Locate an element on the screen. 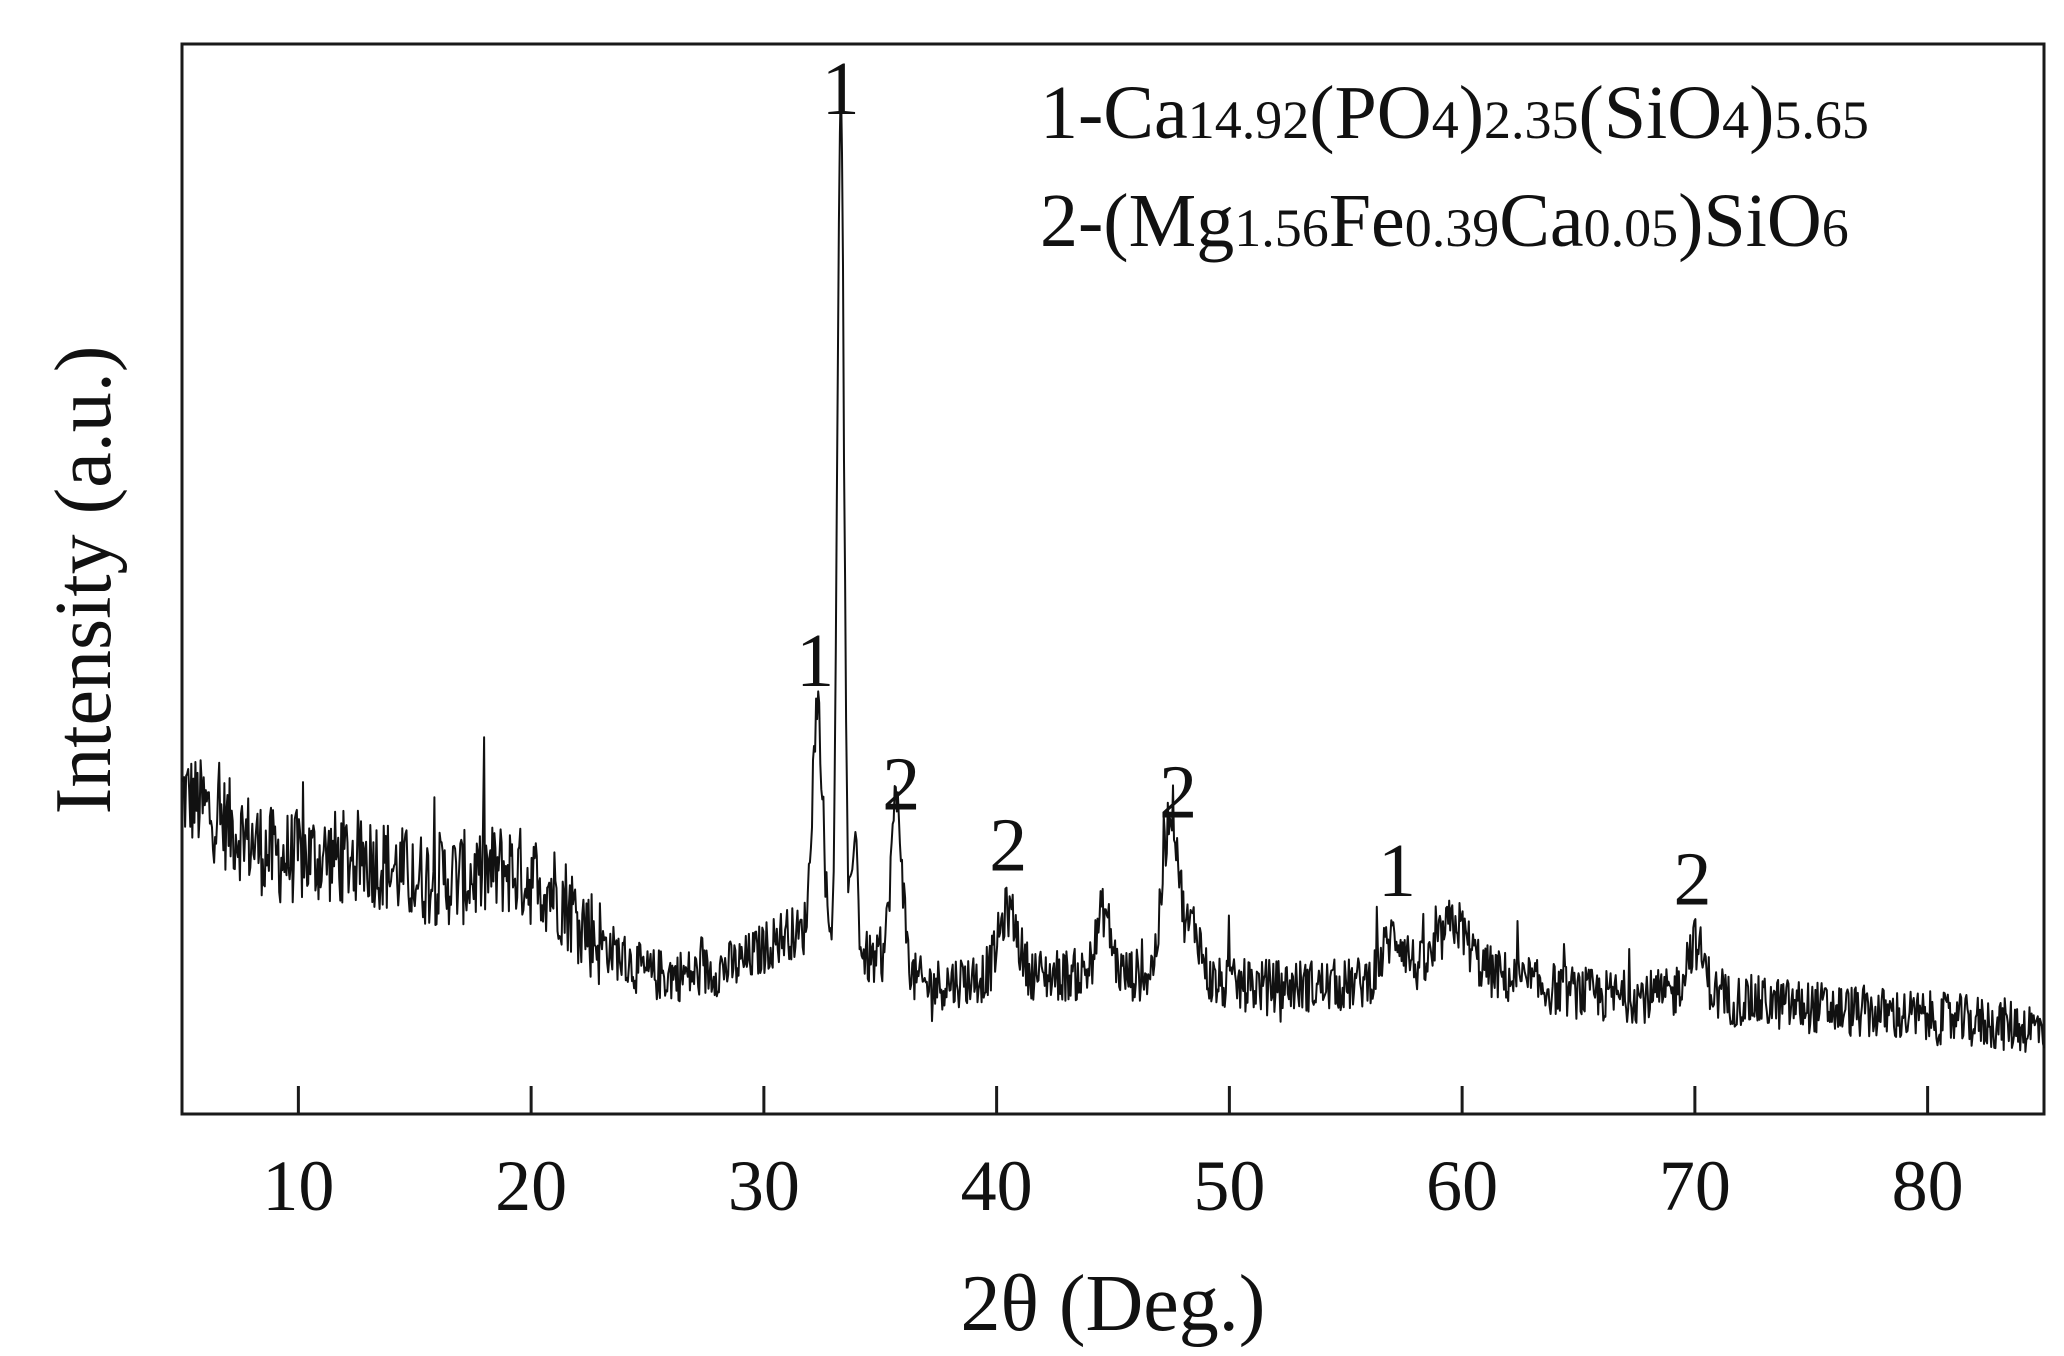  x-tick-label: 20 is located at coordinates (531, 1186).